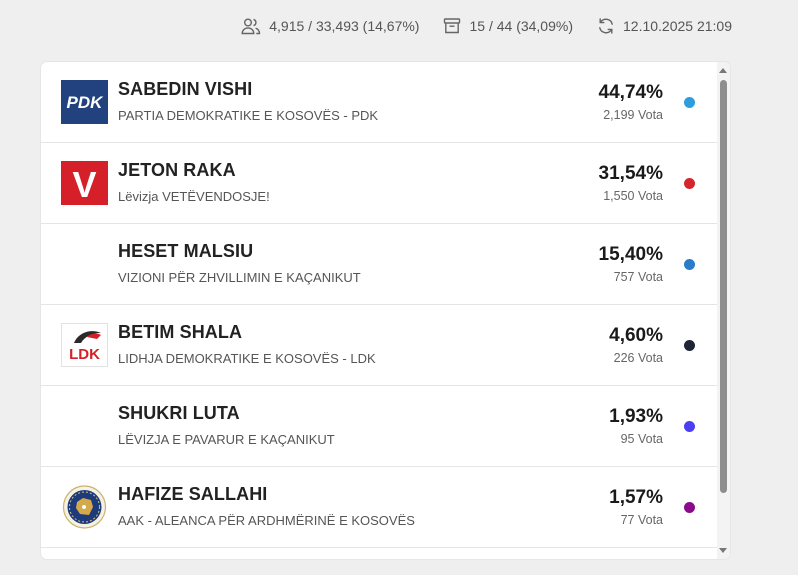 This screenshot has width=798, height=575. I want to click on pdk-logo: PDK, so click(84, 102).